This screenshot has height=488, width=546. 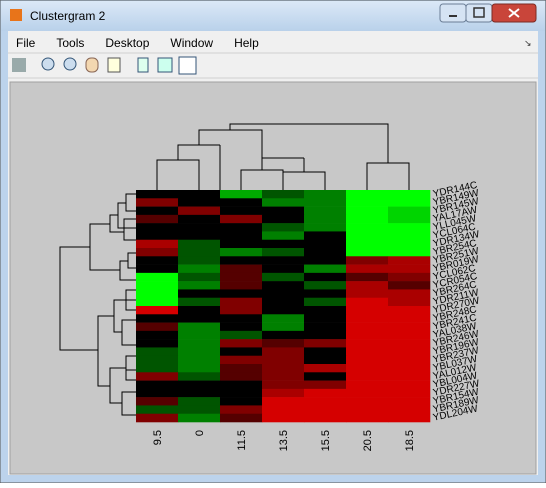 I want to click on column-label: 20.5, so click(x=368, y=440).